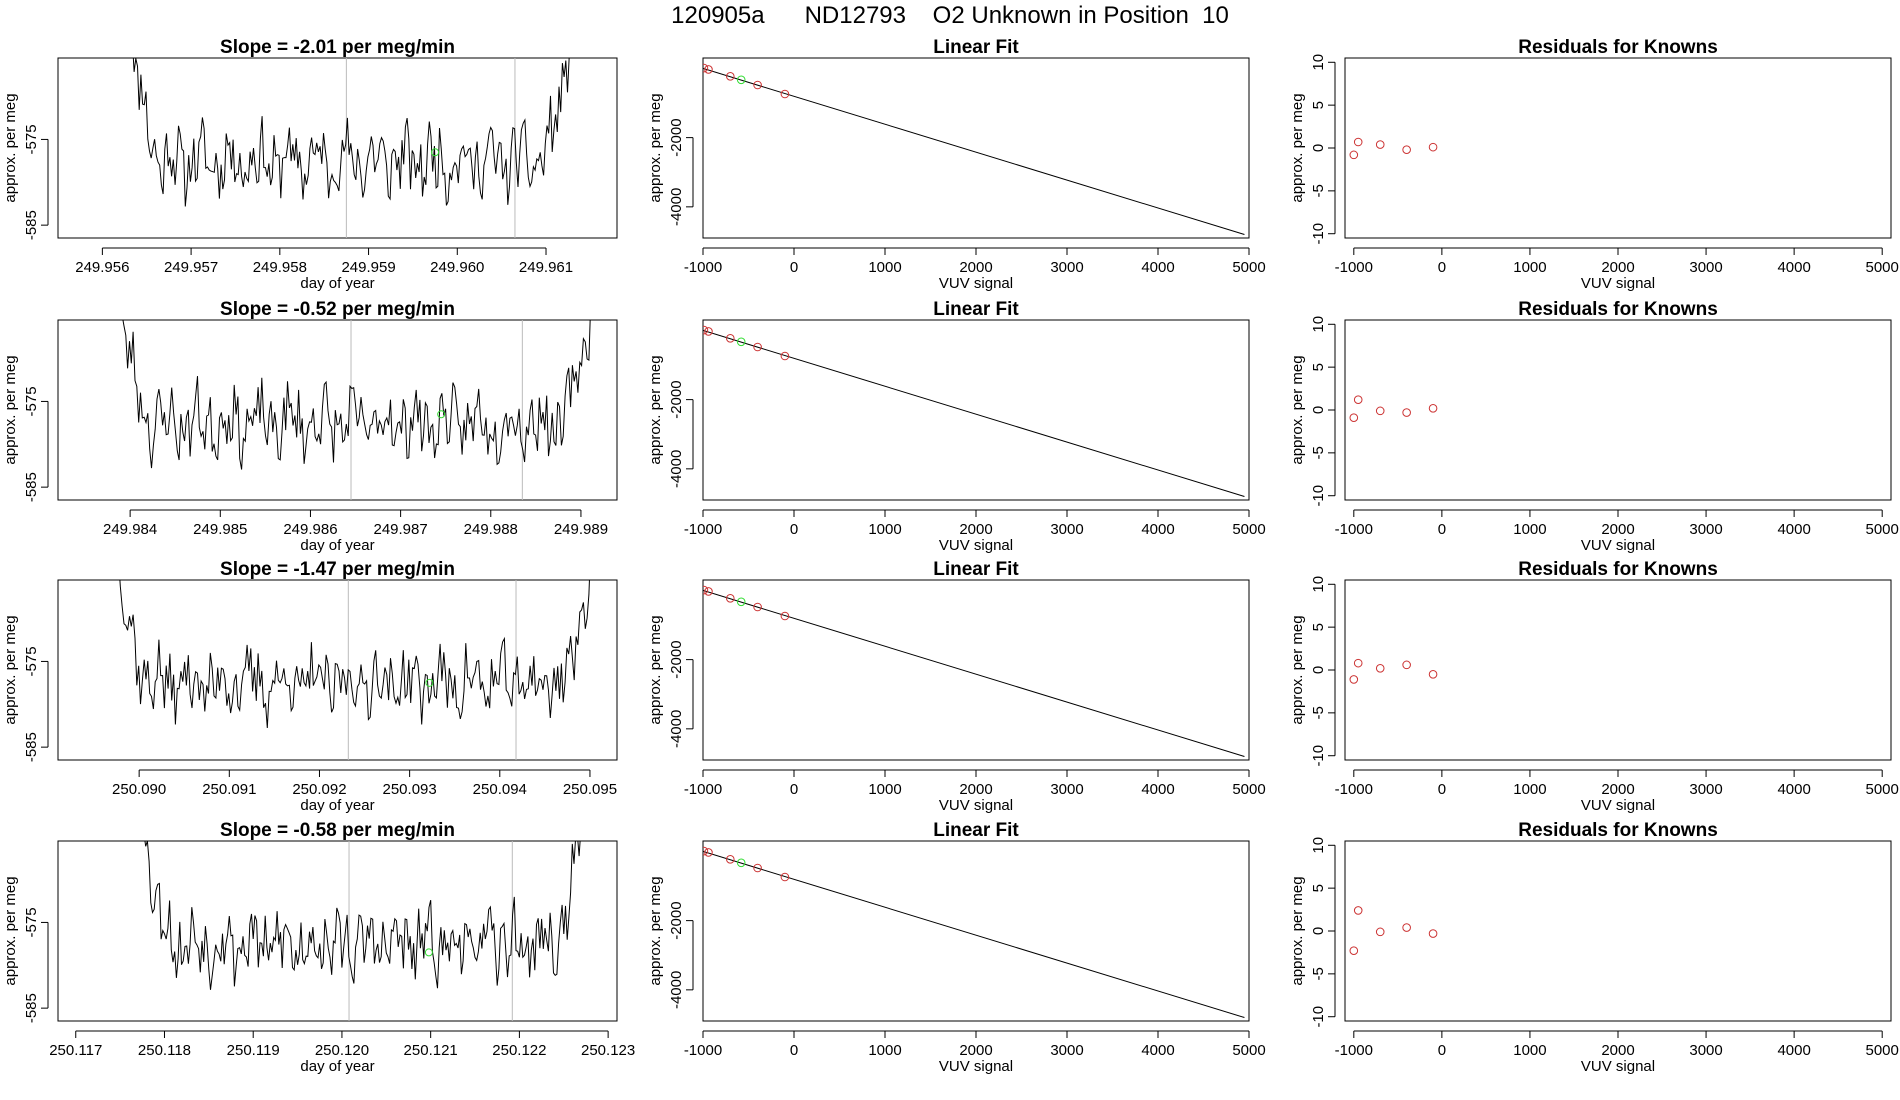  Describe the element at coordinates (342, 1050) in the screenshot. I see `x-tick-label: 250.120` at that location.